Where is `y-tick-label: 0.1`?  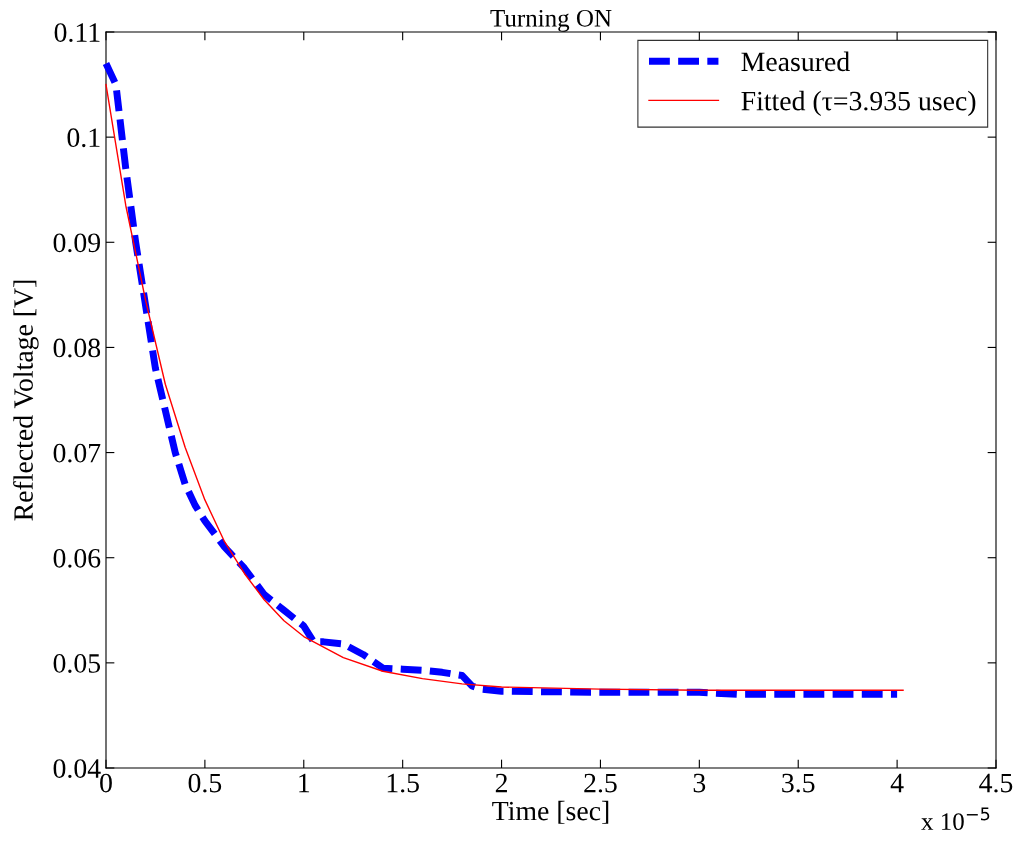 y-tick-label: 0.1 is located at coordinates (83, 138).